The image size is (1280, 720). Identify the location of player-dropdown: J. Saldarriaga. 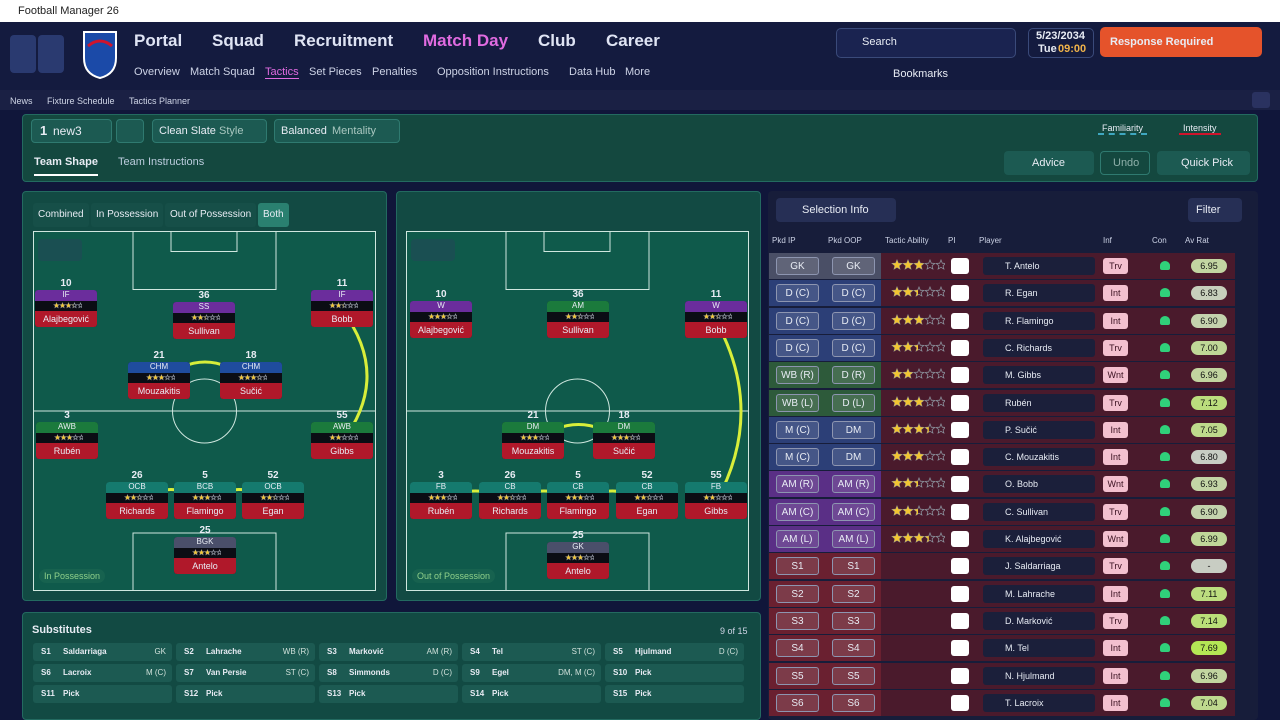
(1039, 566).